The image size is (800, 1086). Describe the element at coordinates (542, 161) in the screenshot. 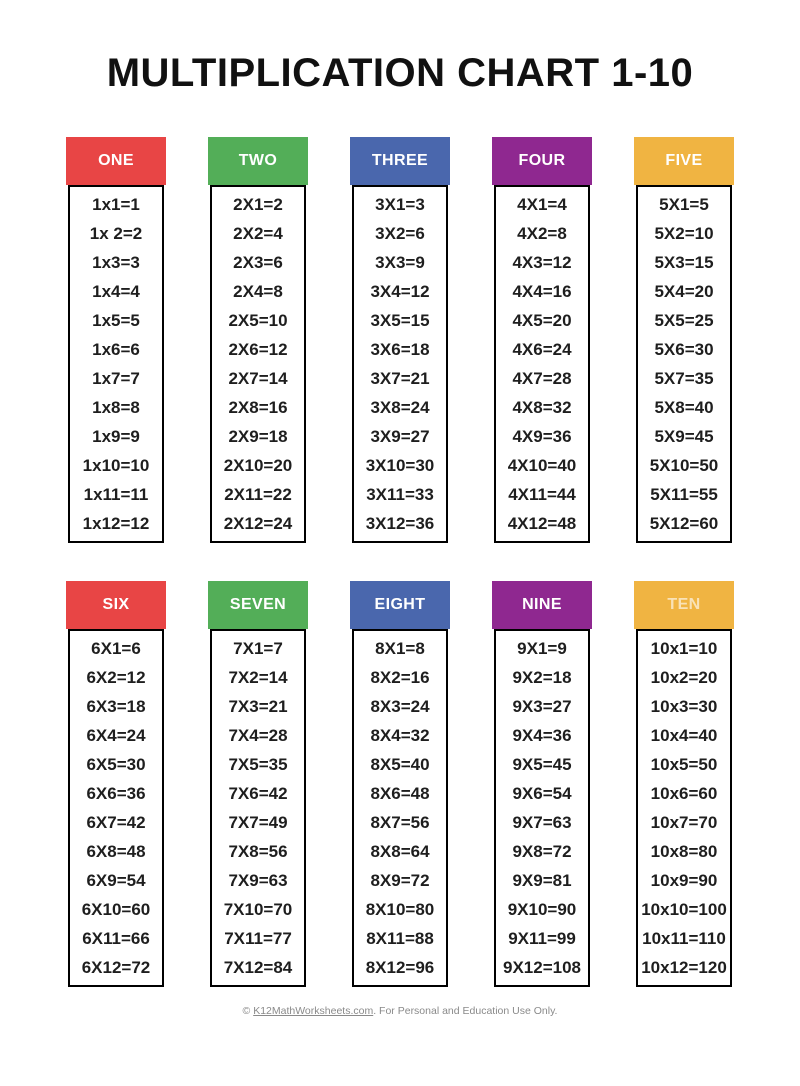

I see `table-header: FOUR` at that location.